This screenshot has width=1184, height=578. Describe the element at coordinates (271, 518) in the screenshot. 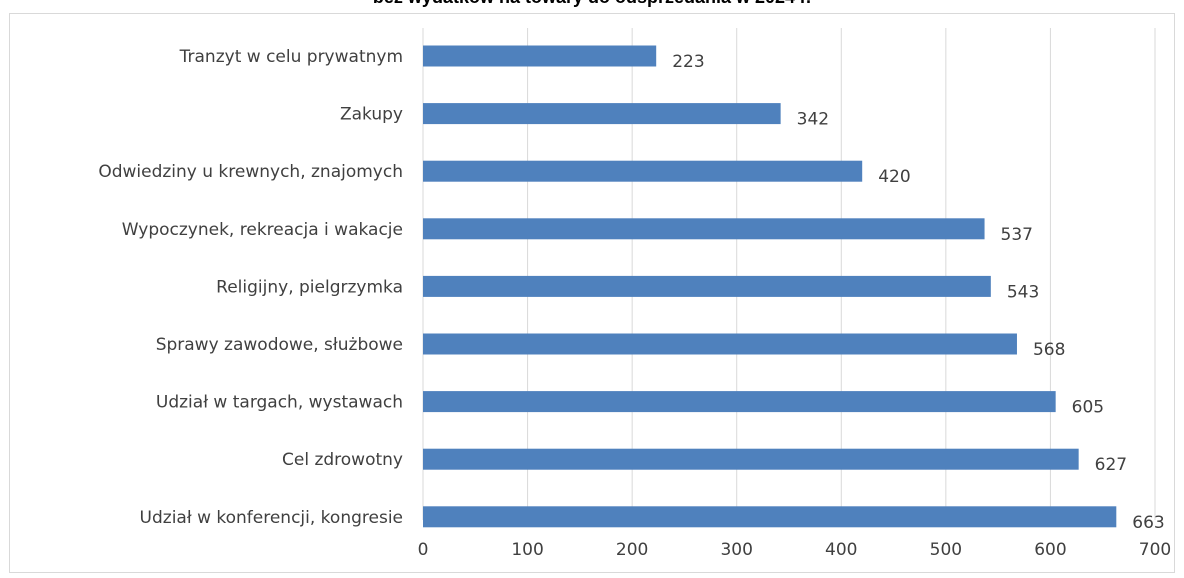

I see `category-label: Udział w konferencji, kongresie` at that location.